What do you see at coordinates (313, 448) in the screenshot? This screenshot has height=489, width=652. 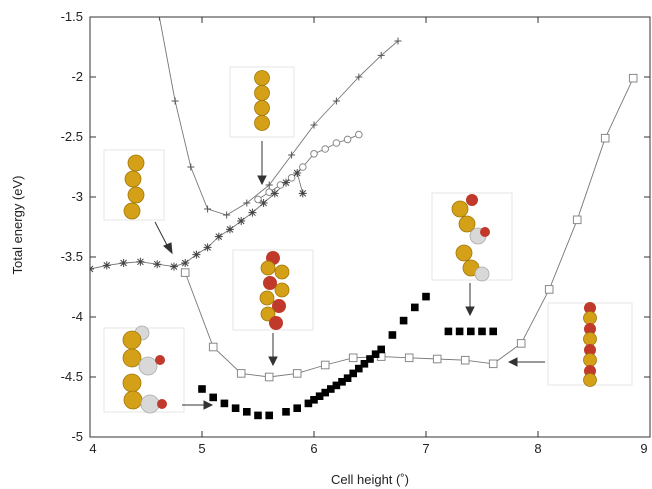 I see `x-tick-label: 6` at bounding box center [313, 448].